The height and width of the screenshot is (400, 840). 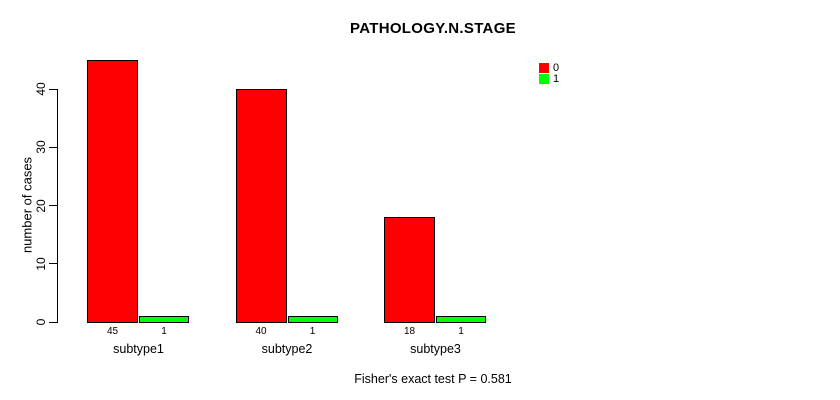 What do you see at coordinates (41, 264) in the screenshot?
I see `y-tick-label: 10` at bounding box center [41, 264].